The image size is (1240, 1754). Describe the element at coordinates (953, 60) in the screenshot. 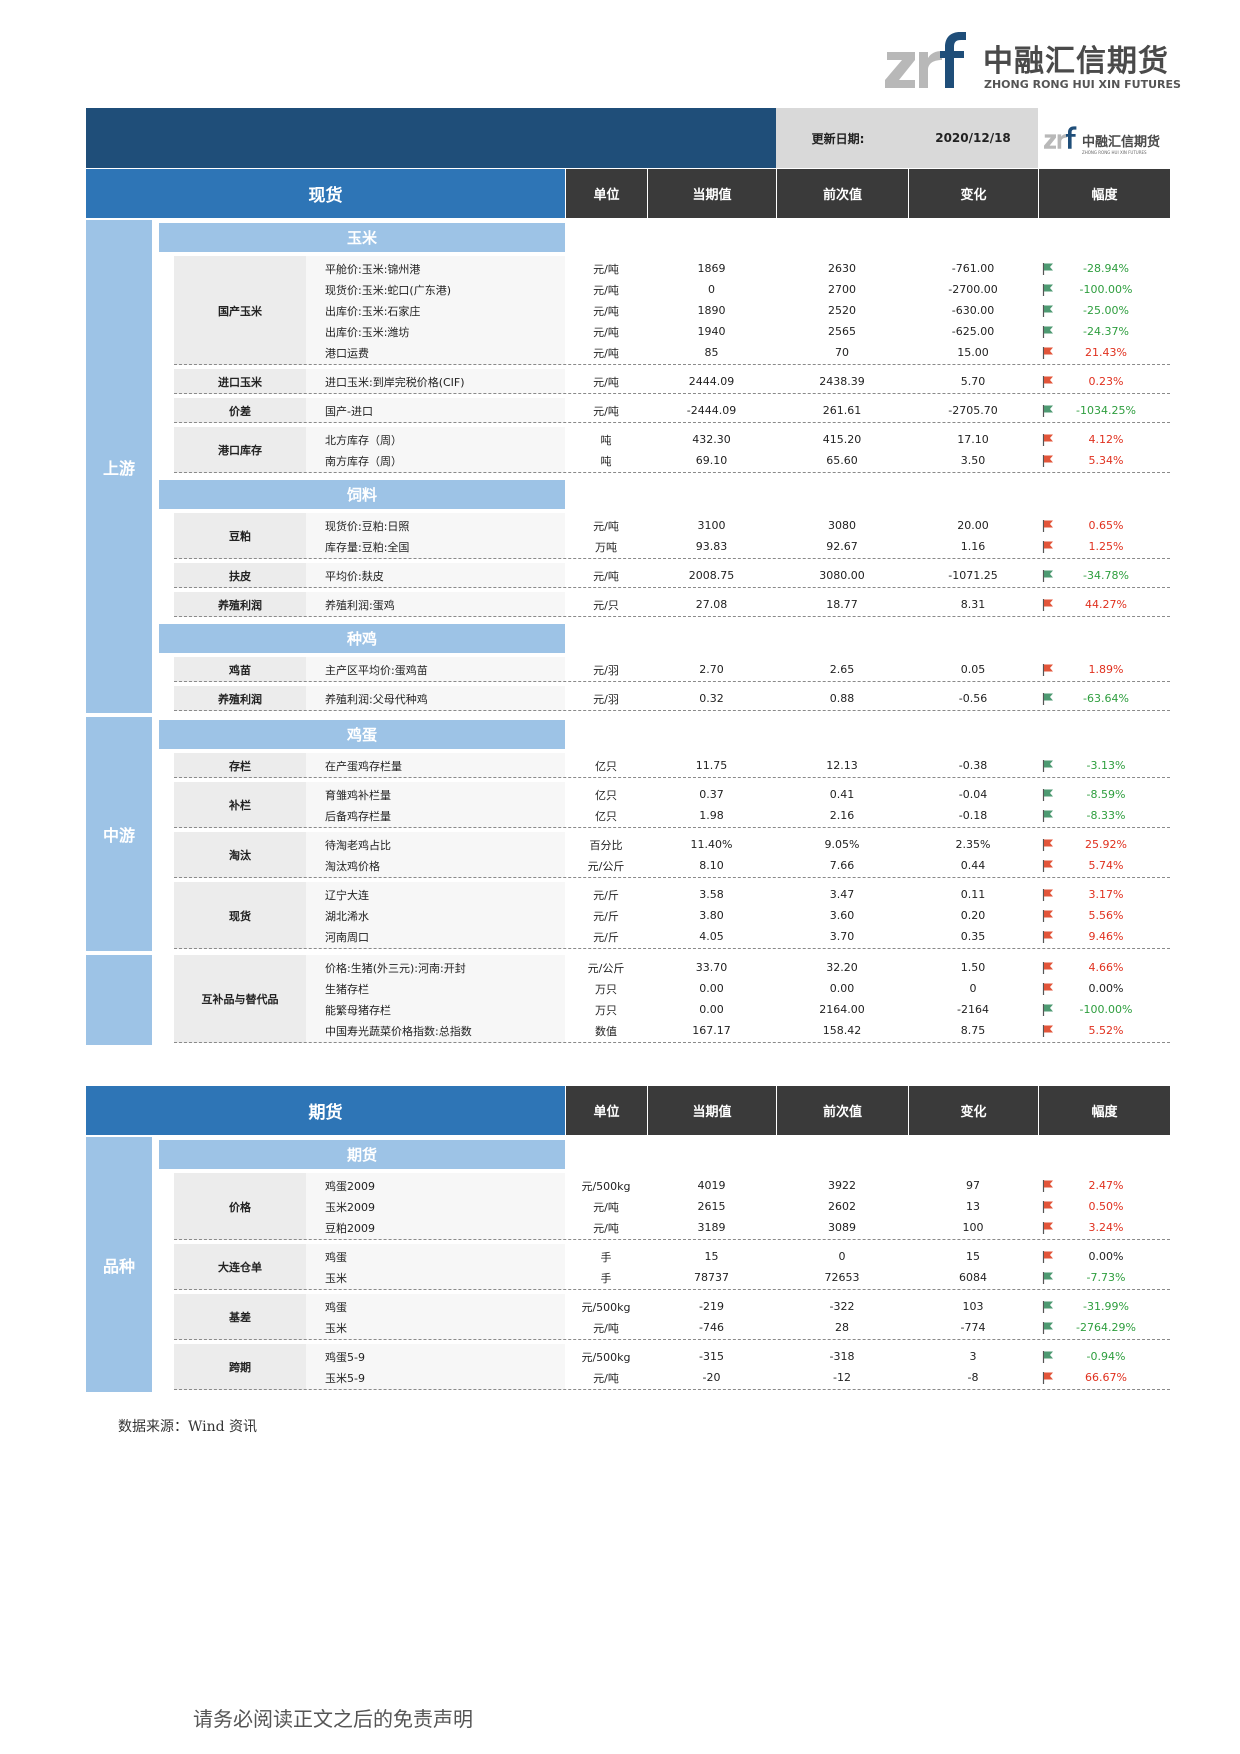

I see `logo-f` at that location.